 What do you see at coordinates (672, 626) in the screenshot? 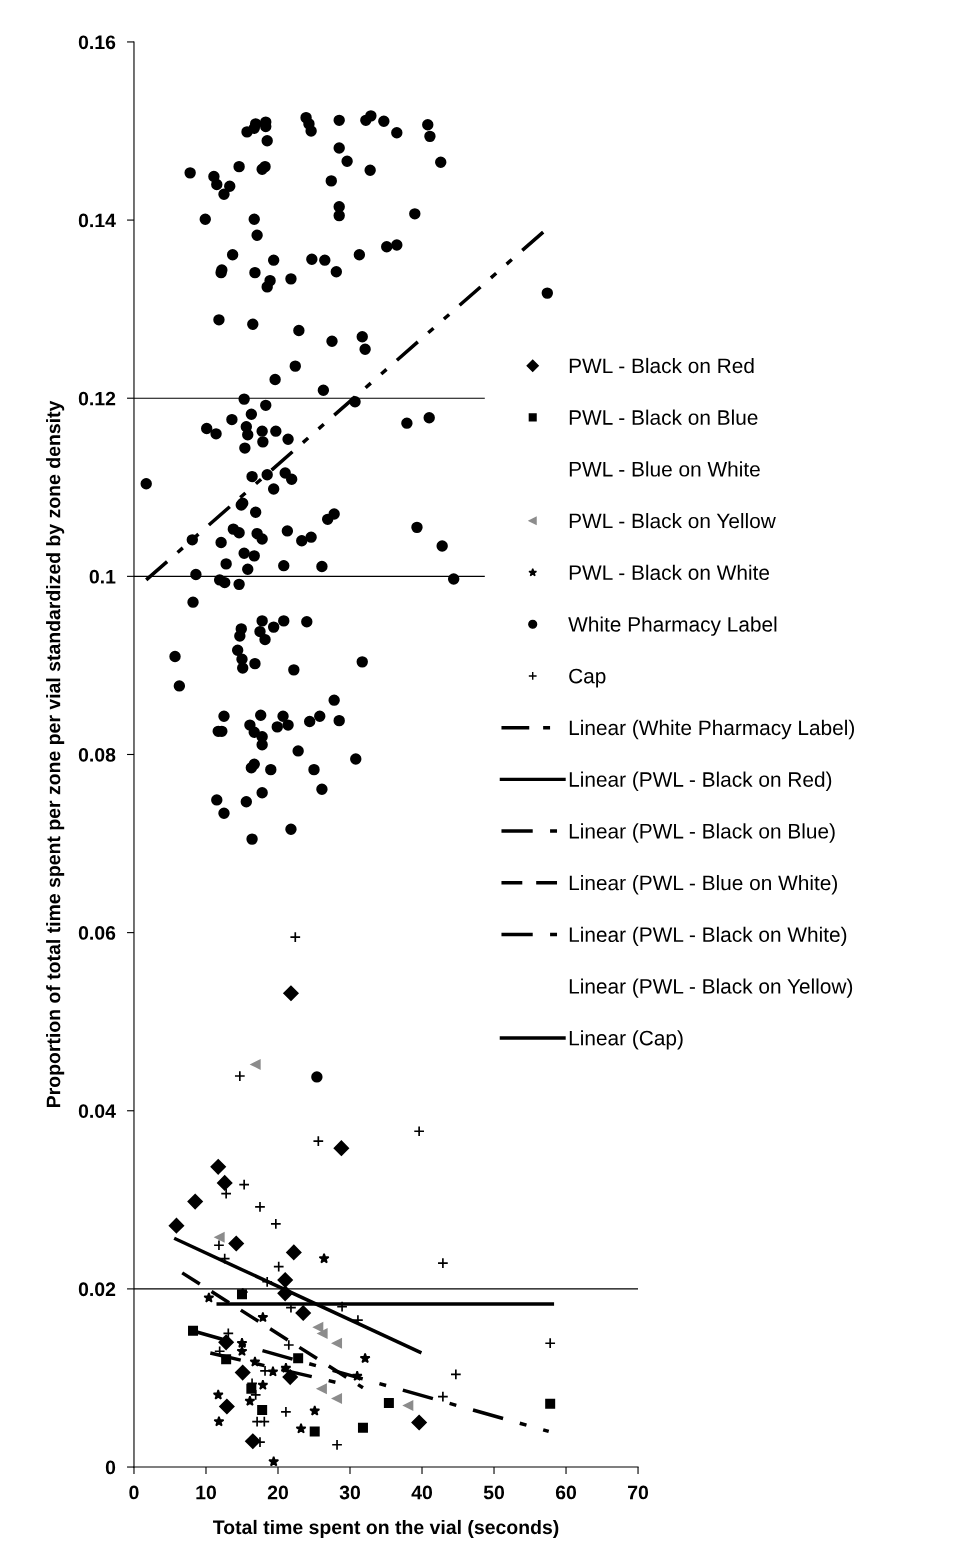
I see `legend-label: White Pharmacy Label` at bounding box center [672, 626].